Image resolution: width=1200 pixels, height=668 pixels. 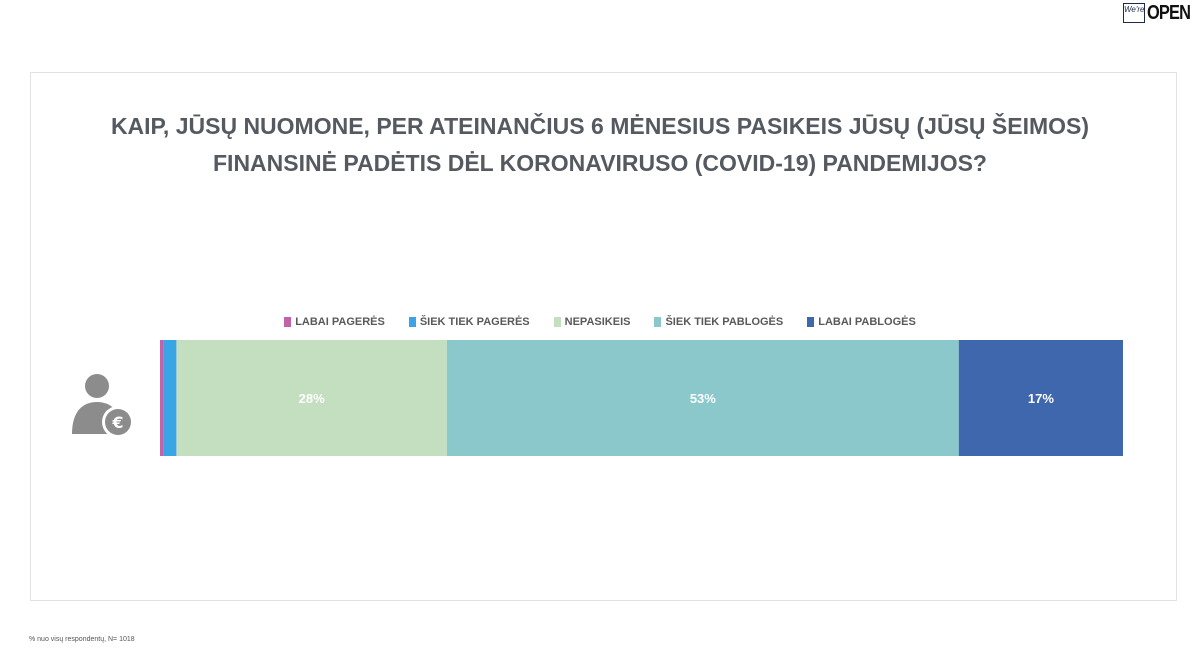 I want to click on logo-badge: We're, so click(x=1134, y=13).